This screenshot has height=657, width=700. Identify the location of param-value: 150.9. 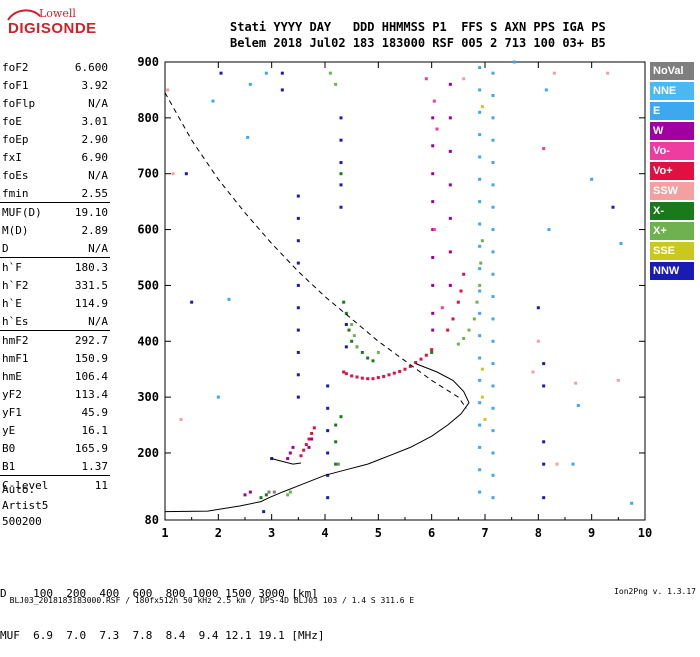
(91, 358).